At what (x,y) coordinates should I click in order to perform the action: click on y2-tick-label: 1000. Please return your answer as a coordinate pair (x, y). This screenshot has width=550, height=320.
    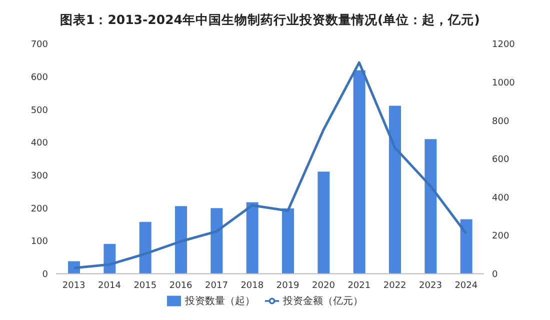
    Looking at the image, I should click on (504, 83).